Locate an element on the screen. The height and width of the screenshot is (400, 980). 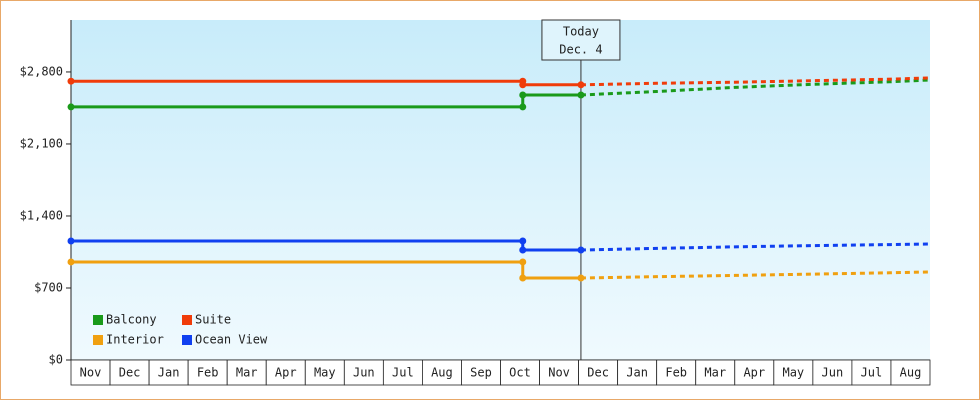
annotation: Today is located at coordinates (581, 32).